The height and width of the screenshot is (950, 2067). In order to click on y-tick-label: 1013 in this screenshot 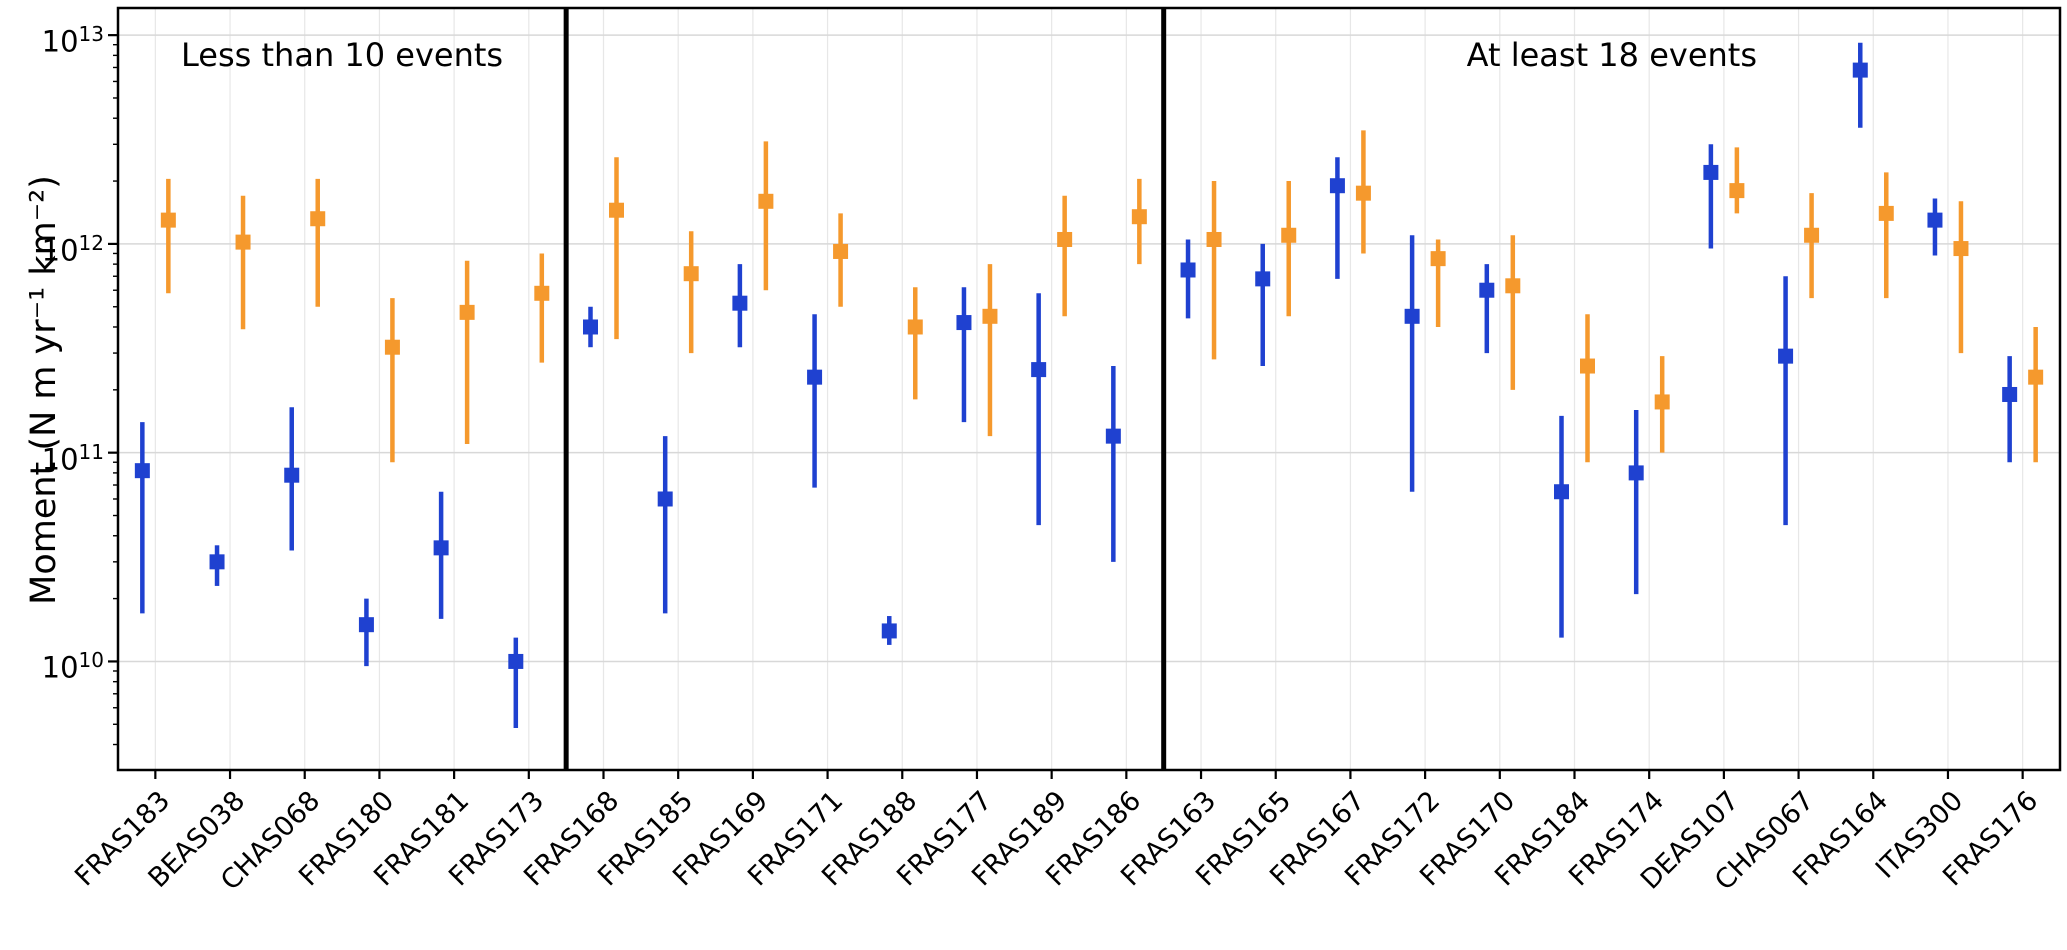, I will do `click(72, 40)`.